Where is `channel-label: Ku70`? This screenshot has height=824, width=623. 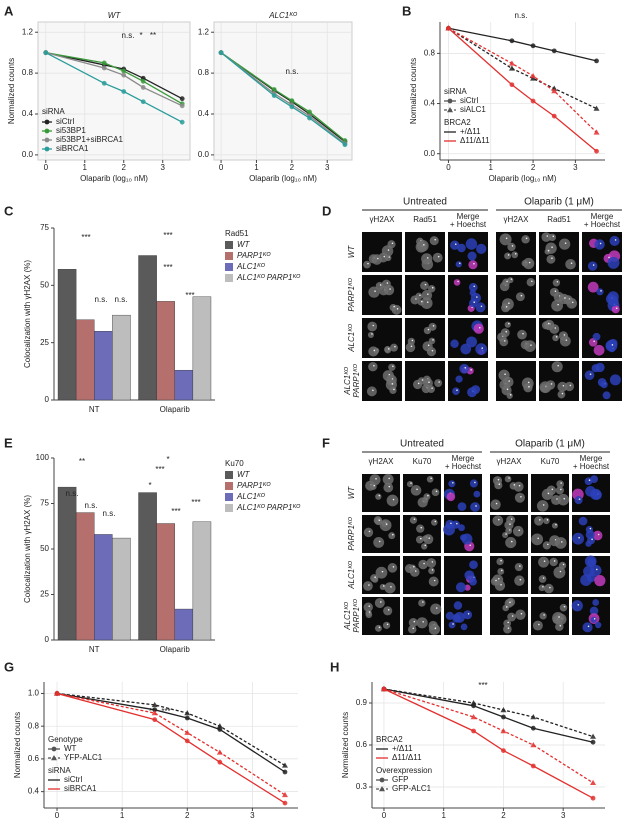 channel-label: Ku70 is located at coordinates (422, 461).